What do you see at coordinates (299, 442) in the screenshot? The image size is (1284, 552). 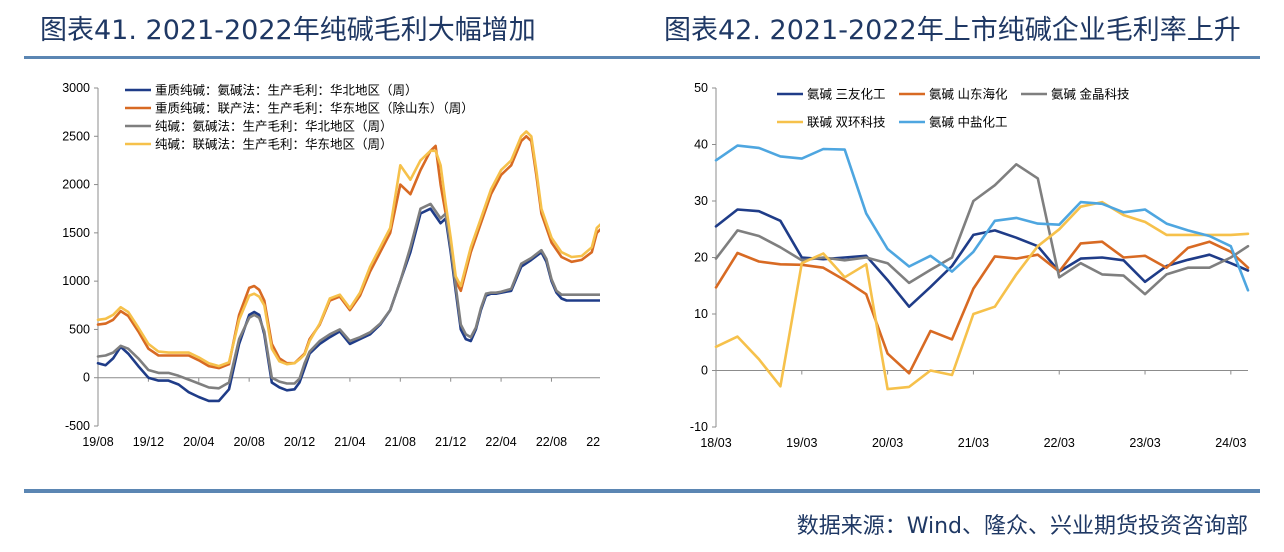 I see `left-x-tick-label: 20/12` at bounding box center [299, 442].